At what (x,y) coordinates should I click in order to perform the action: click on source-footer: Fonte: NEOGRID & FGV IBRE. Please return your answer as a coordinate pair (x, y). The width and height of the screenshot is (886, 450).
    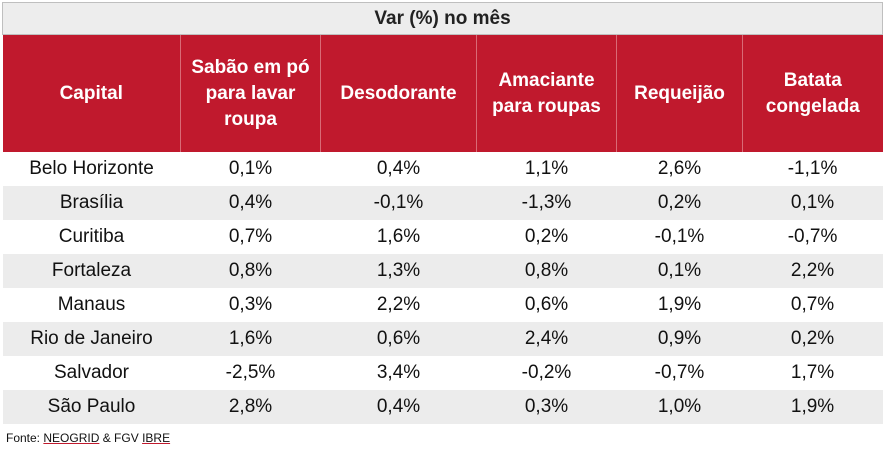
    Looking at the image, I should click on (88, 438).